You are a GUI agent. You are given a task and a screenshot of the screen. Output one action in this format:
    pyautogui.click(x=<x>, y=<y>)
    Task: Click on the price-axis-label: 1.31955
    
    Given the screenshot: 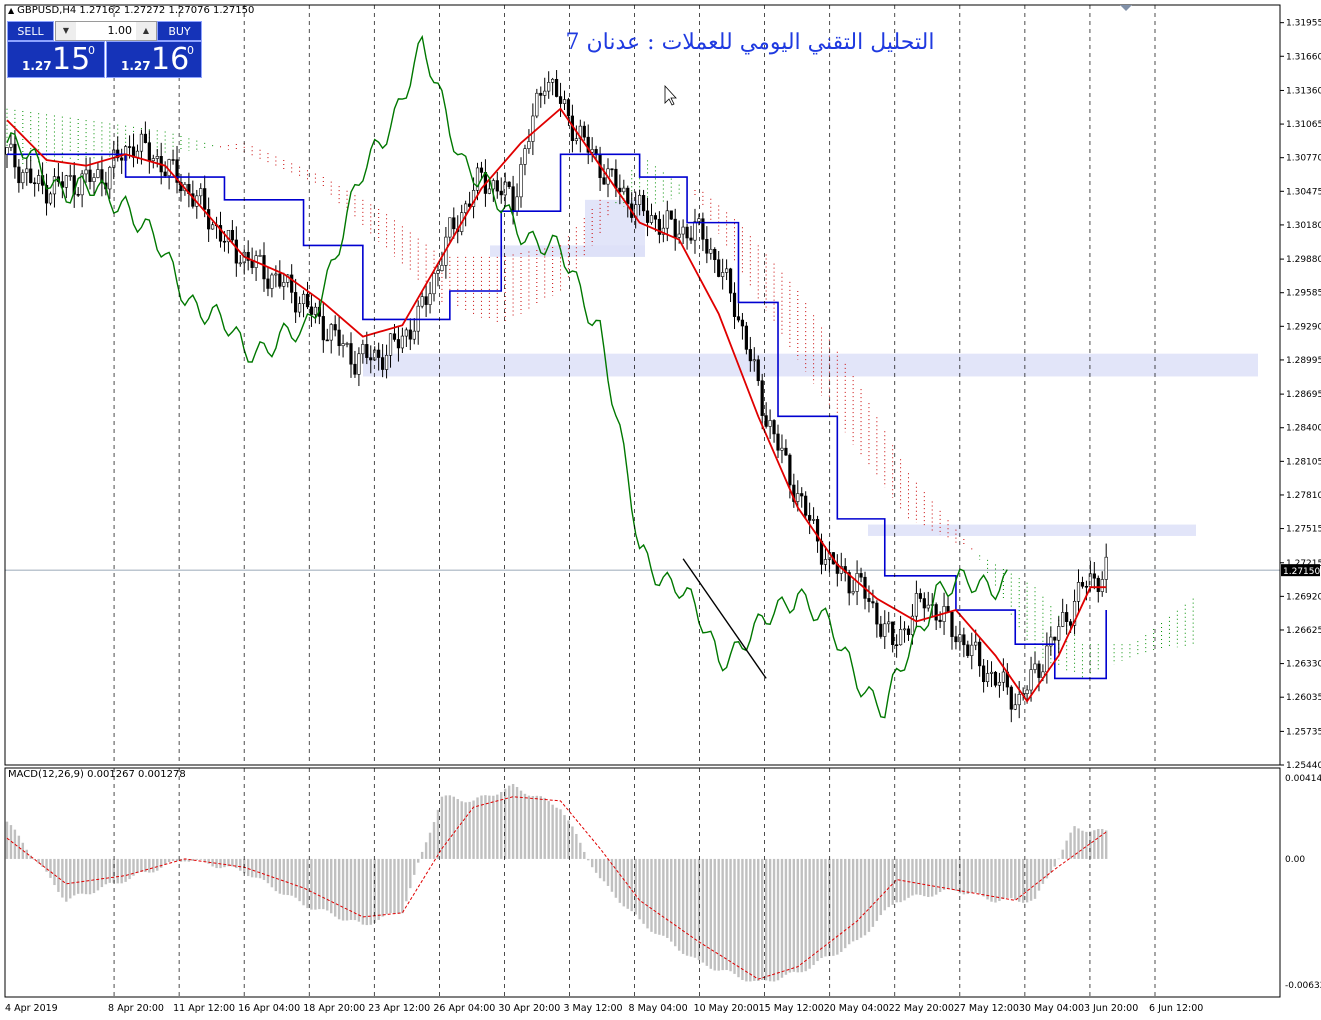 What is the action you would take?
    pyautogui.click(x=1303, y=24)
    